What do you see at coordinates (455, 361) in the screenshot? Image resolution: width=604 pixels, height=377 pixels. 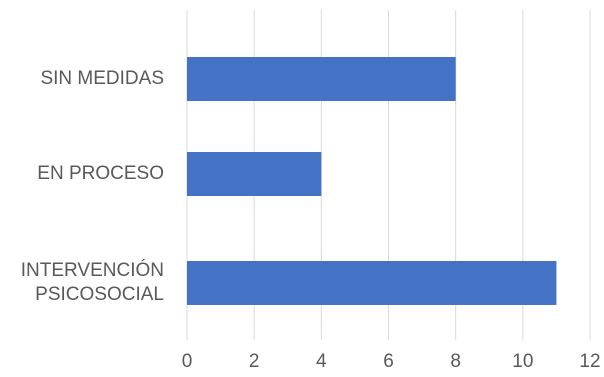 I see `x-tick-label: 8` at bounding box center [455, 361].